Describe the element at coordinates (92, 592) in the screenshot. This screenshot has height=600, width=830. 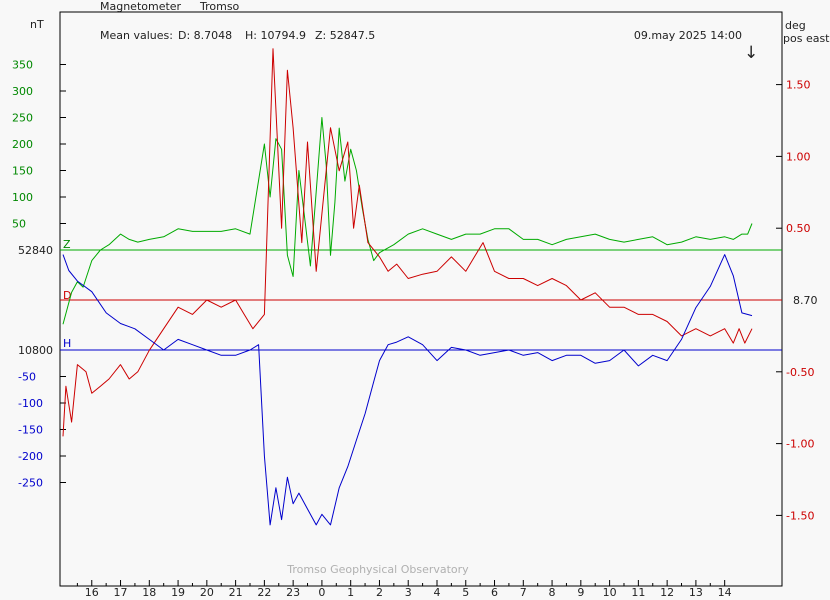
I see `x-tick-label: 16` at that location.